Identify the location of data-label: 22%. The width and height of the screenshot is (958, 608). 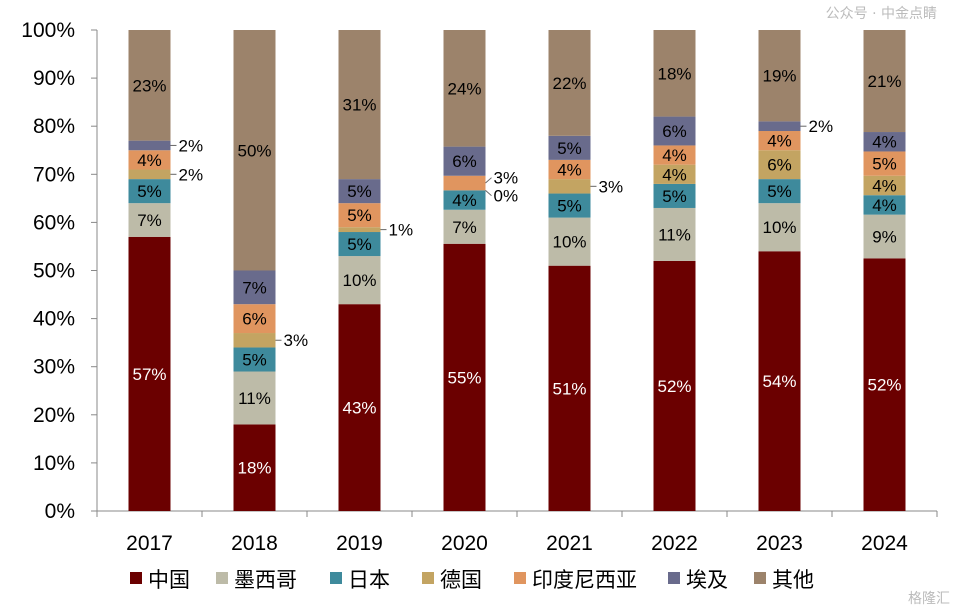
(569, 83).